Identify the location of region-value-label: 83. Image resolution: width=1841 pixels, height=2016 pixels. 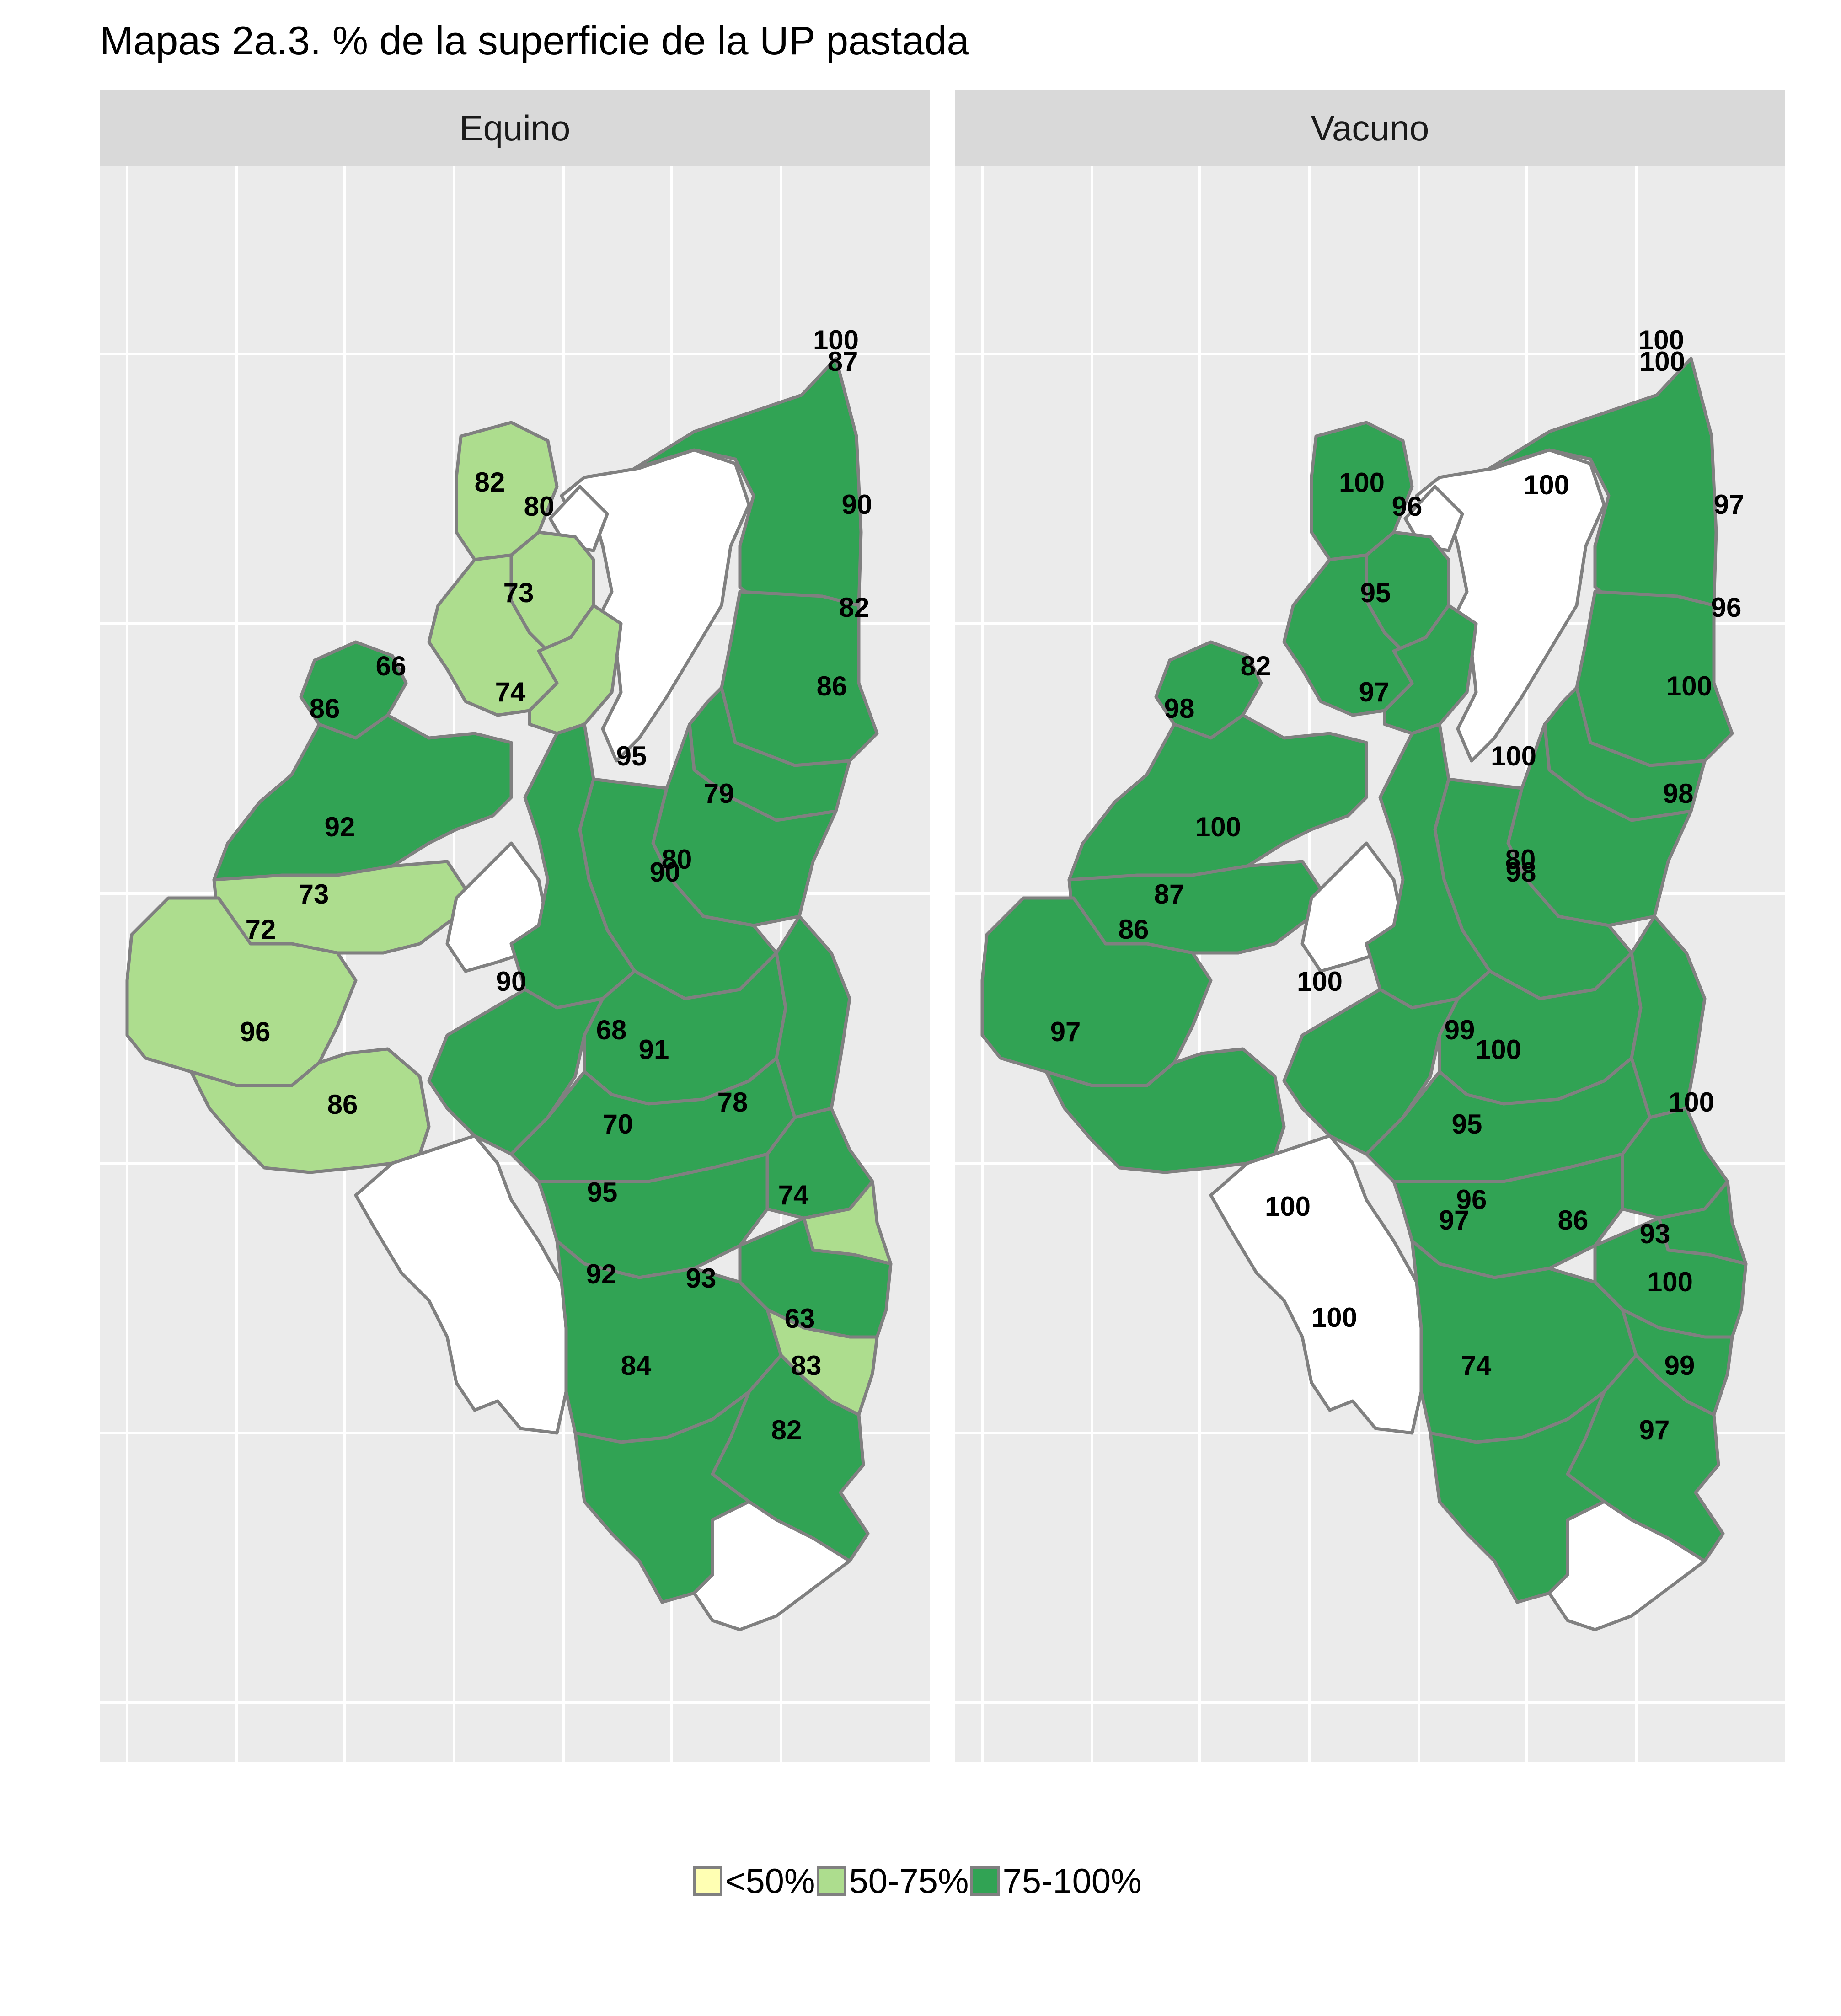
(806, 1365).